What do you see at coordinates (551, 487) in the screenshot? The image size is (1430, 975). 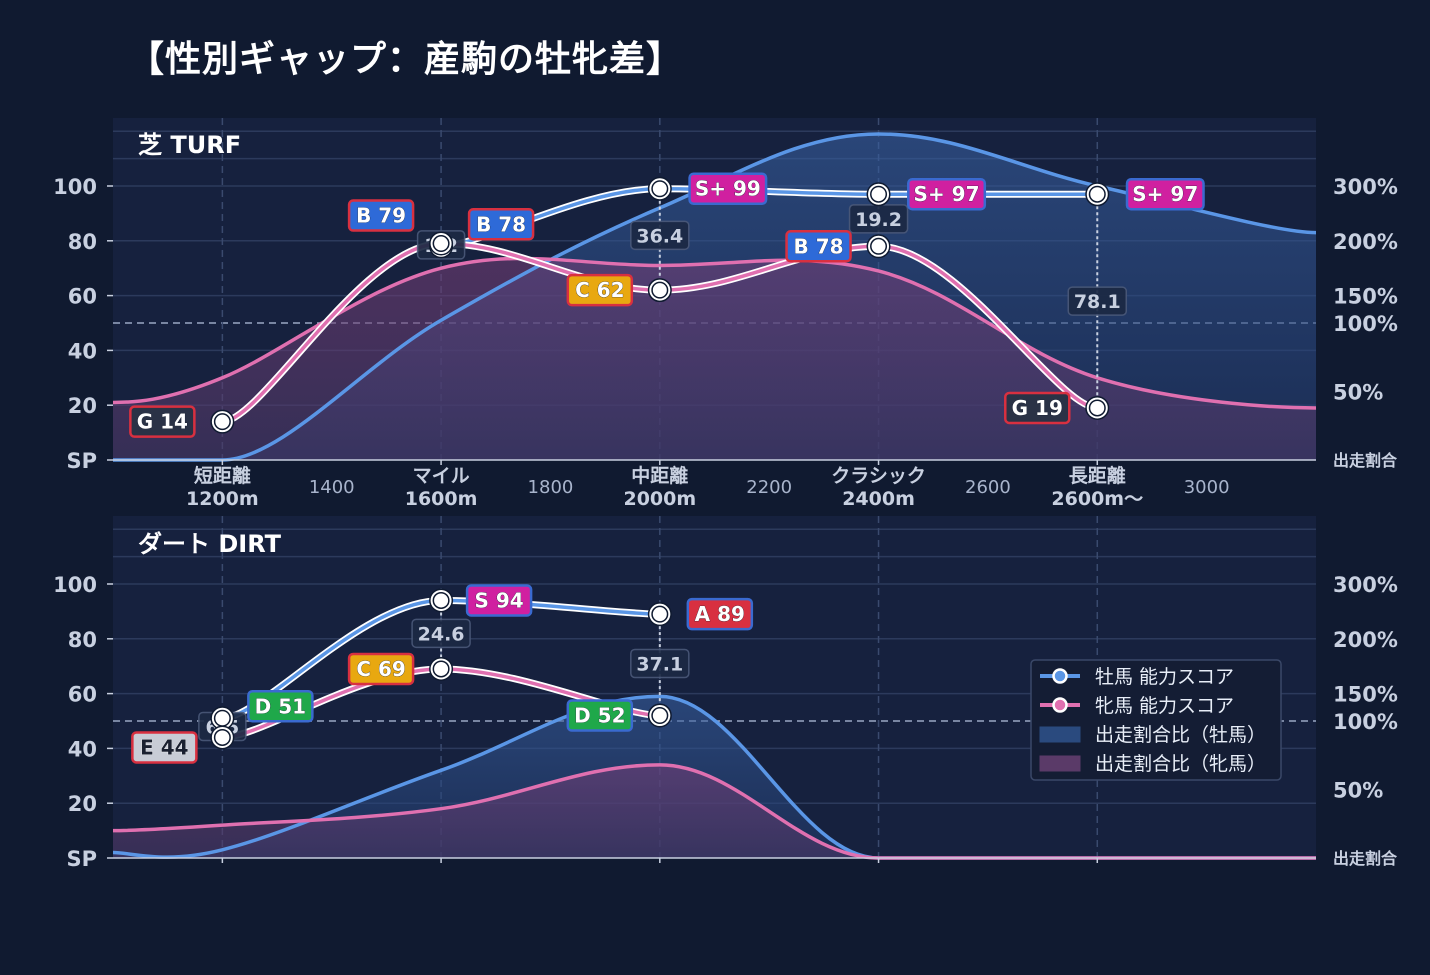 I see `x-tick-label: 1800` at bounding box center [551, 487].